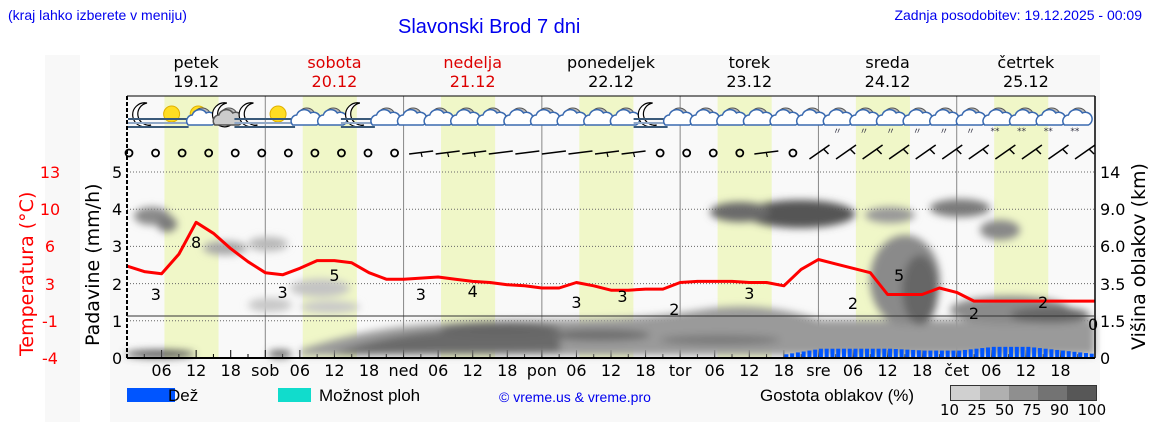  What do you see at coordinates (939, 352) in the screenshot?
I see `rain-bars` at bounding box center [939, 352].